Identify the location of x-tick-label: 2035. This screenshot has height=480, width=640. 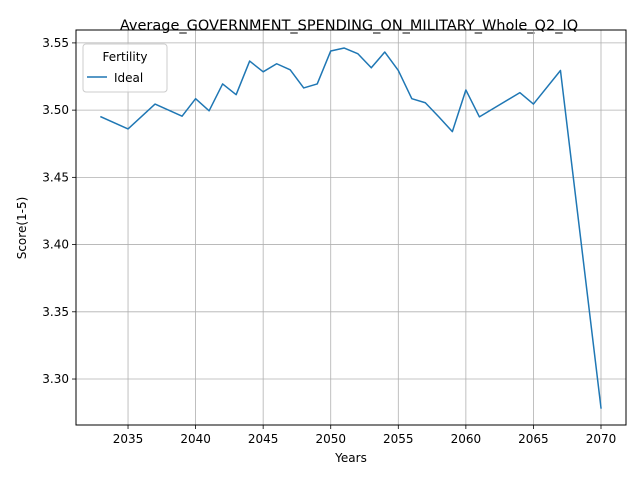
(128, 439).